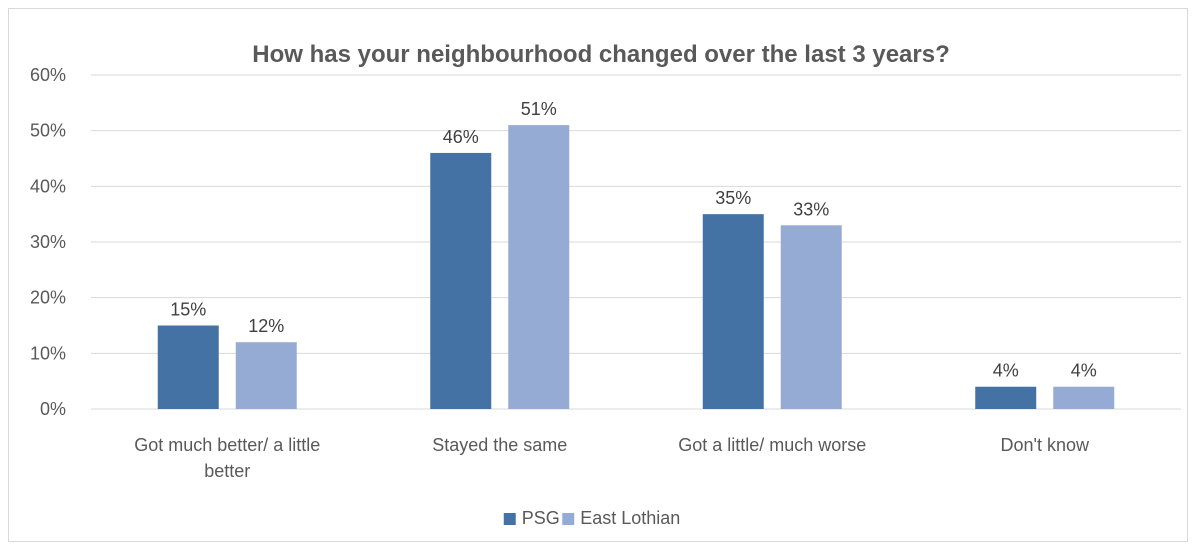 This screenshot has height=552, width=1198. What do you see at coordinates (630, 518) in the screenshot?
I see `legend-label: East Lothian` at bounding box center [630, 518].